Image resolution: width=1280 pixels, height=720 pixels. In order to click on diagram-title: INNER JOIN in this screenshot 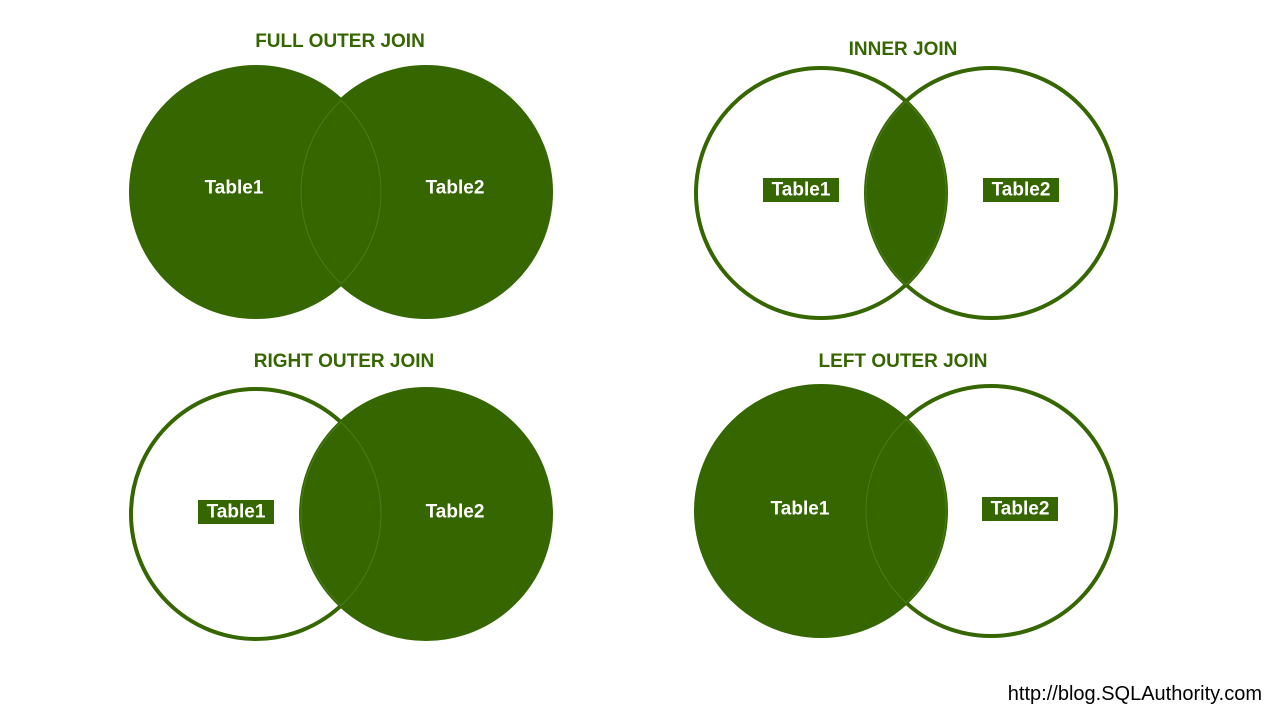, I will do `click(903, 49)`.